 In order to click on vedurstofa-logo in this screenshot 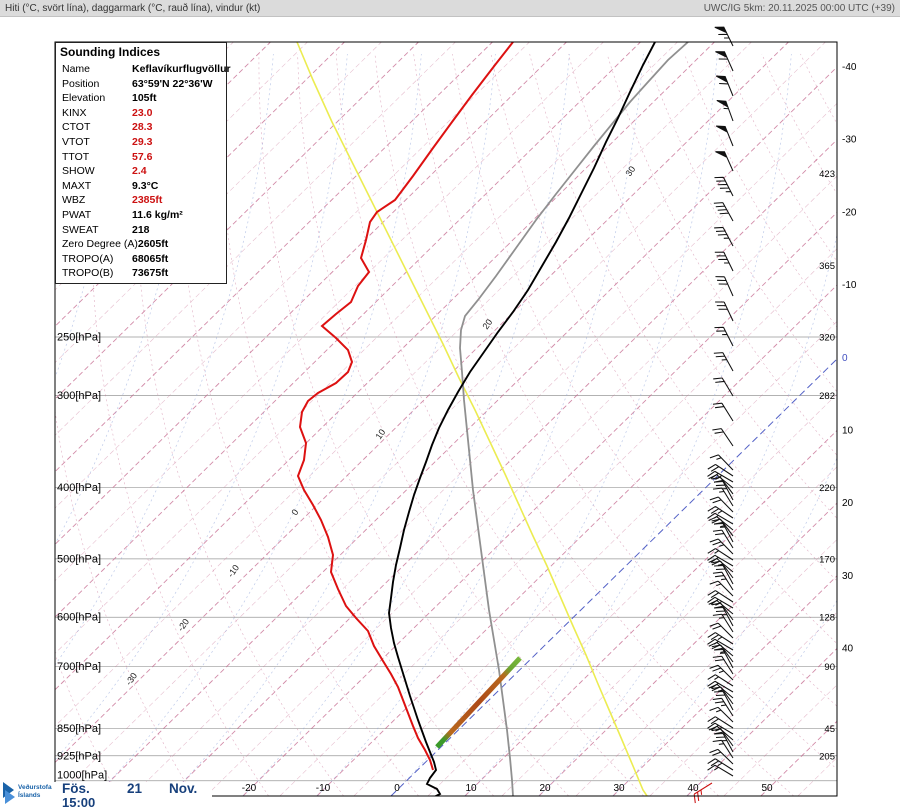, I will do `click(9, 793)`.